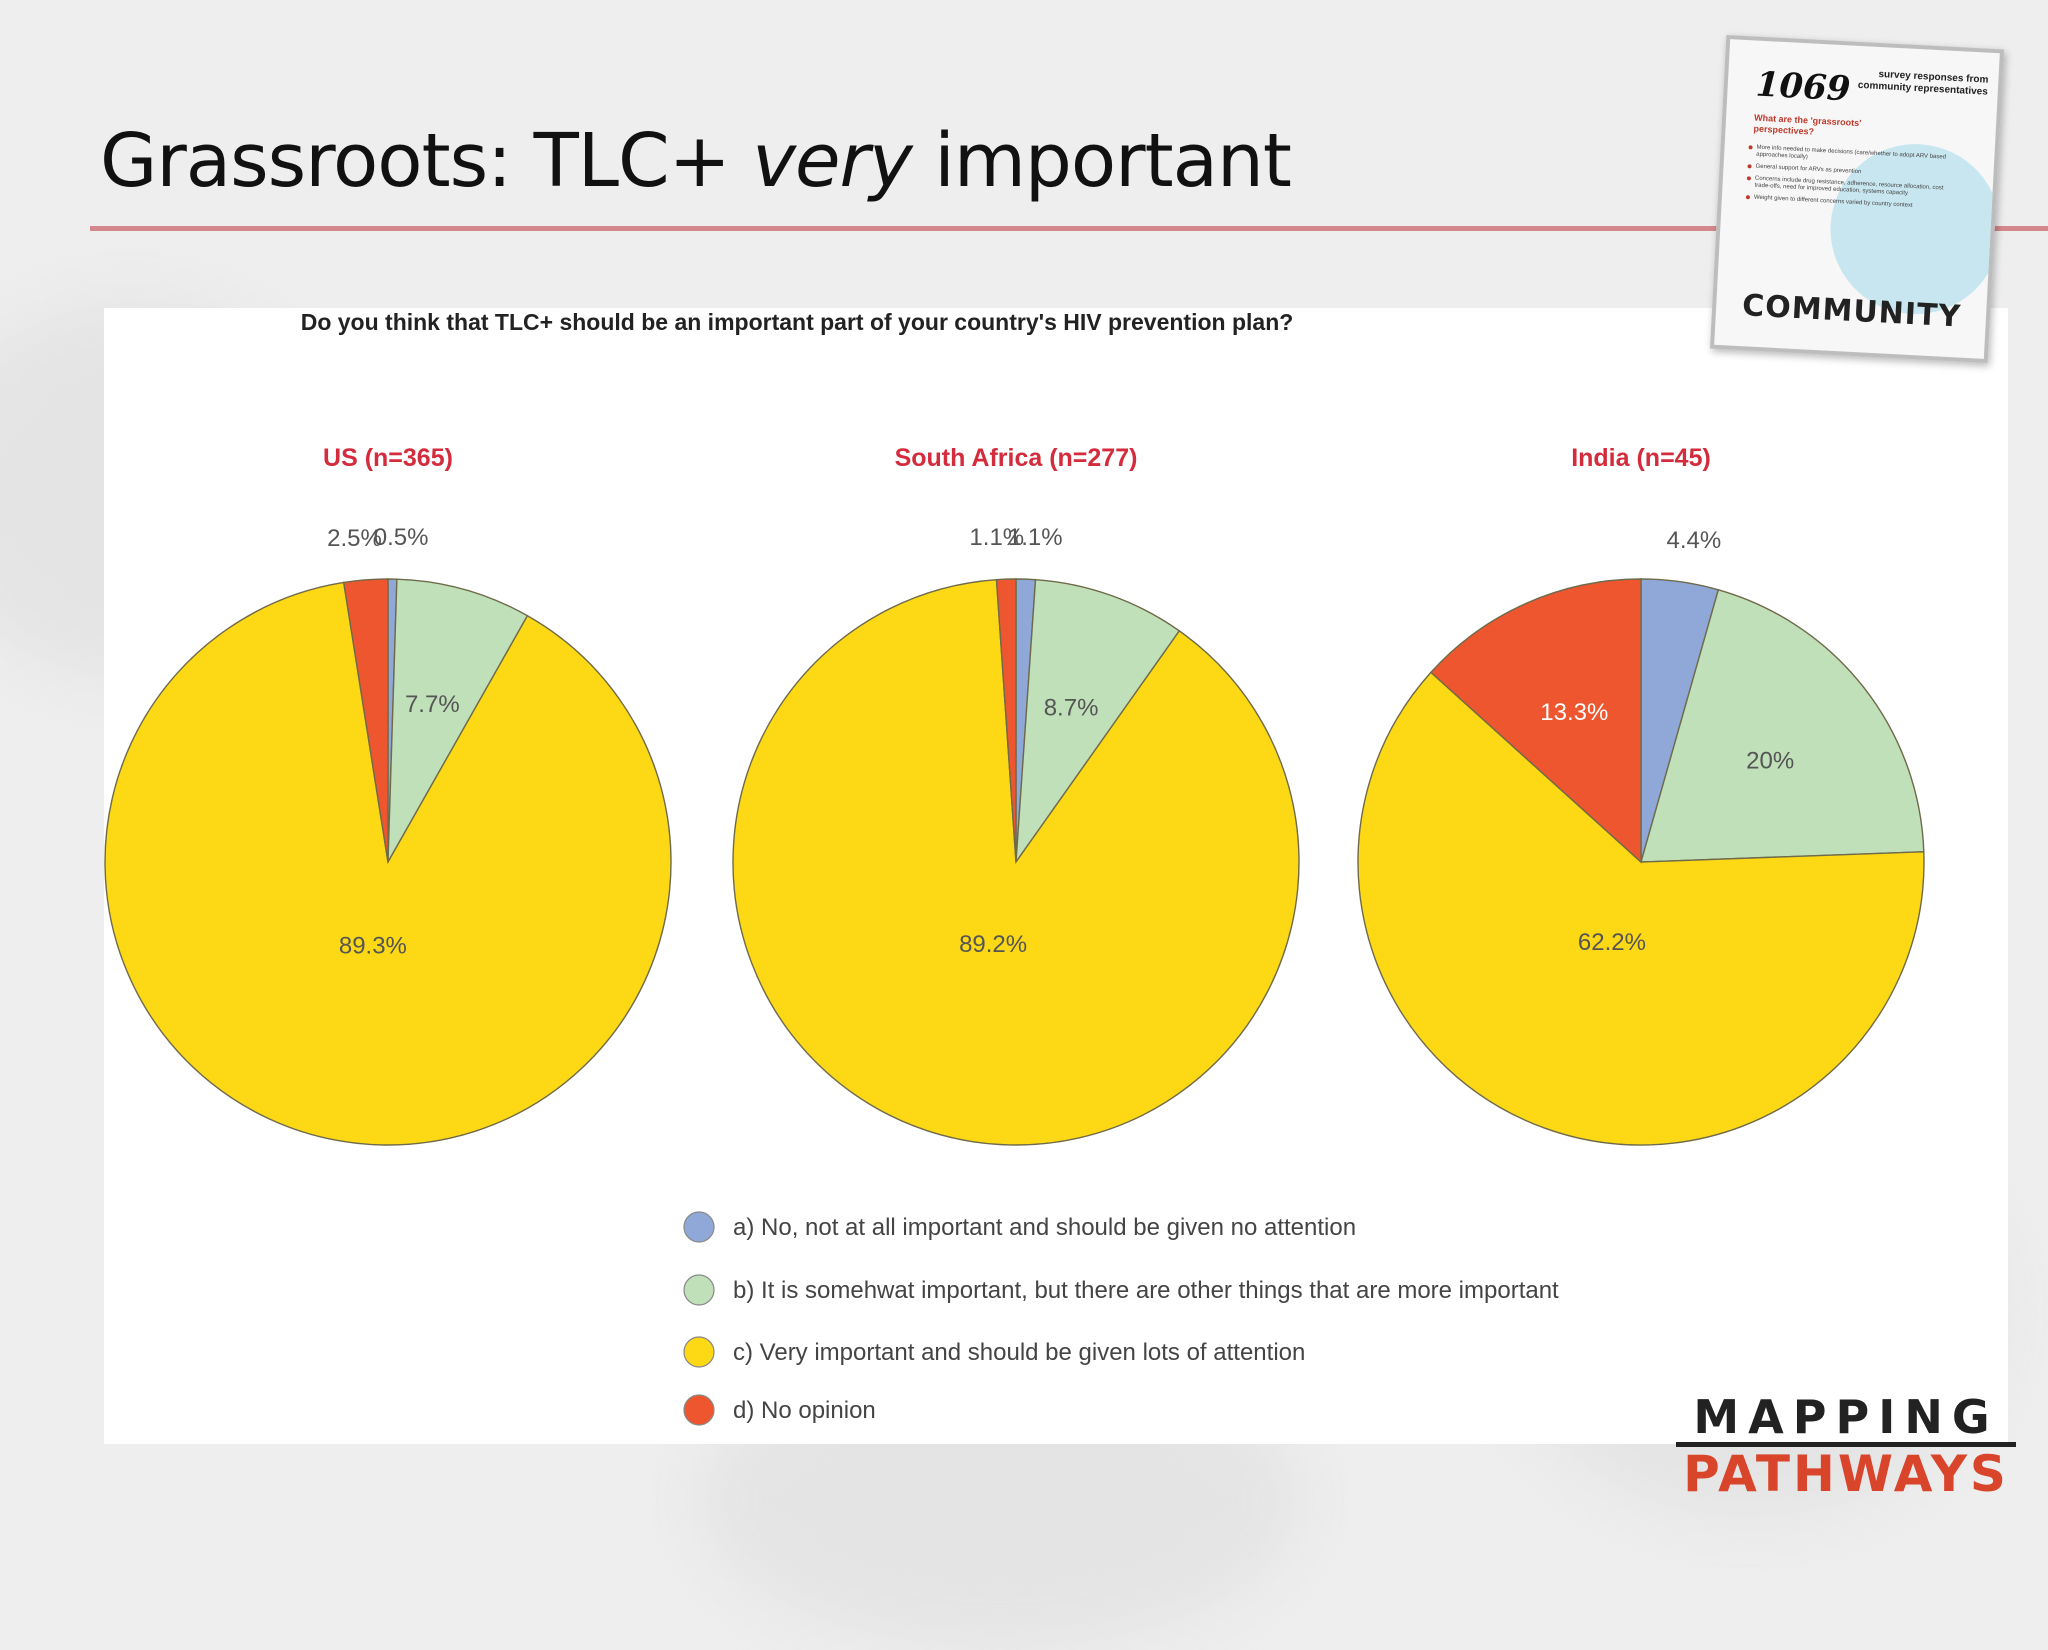 The image size is (2048, 1650). I want to click on pie-3-slice-c, so click(1641, 908).